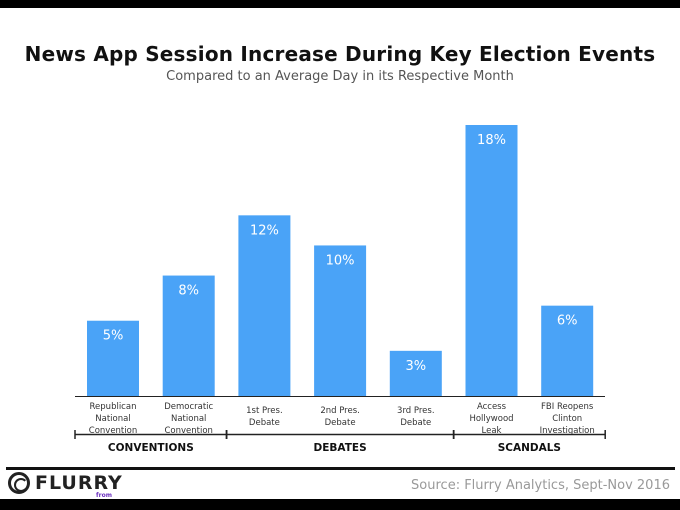  I want to click on group-label: SCANDALS, so click(529, 448).